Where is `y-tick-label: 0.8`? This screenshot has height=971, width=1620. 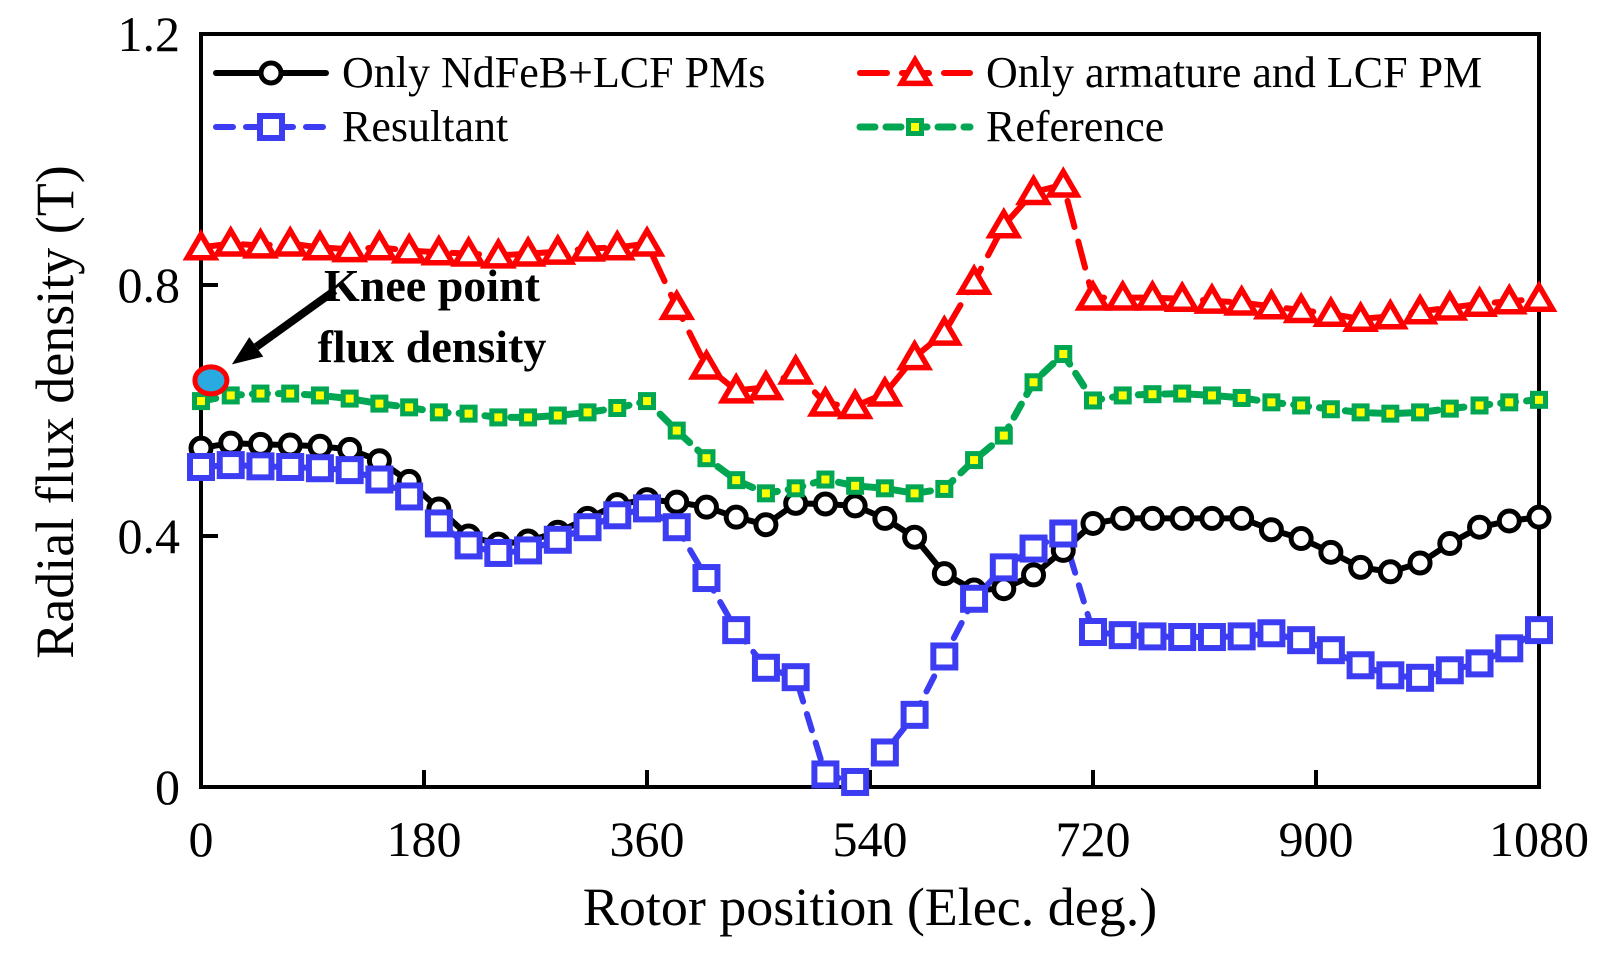 y-tick-label: 0.8 is located at coordinates (149, 285).